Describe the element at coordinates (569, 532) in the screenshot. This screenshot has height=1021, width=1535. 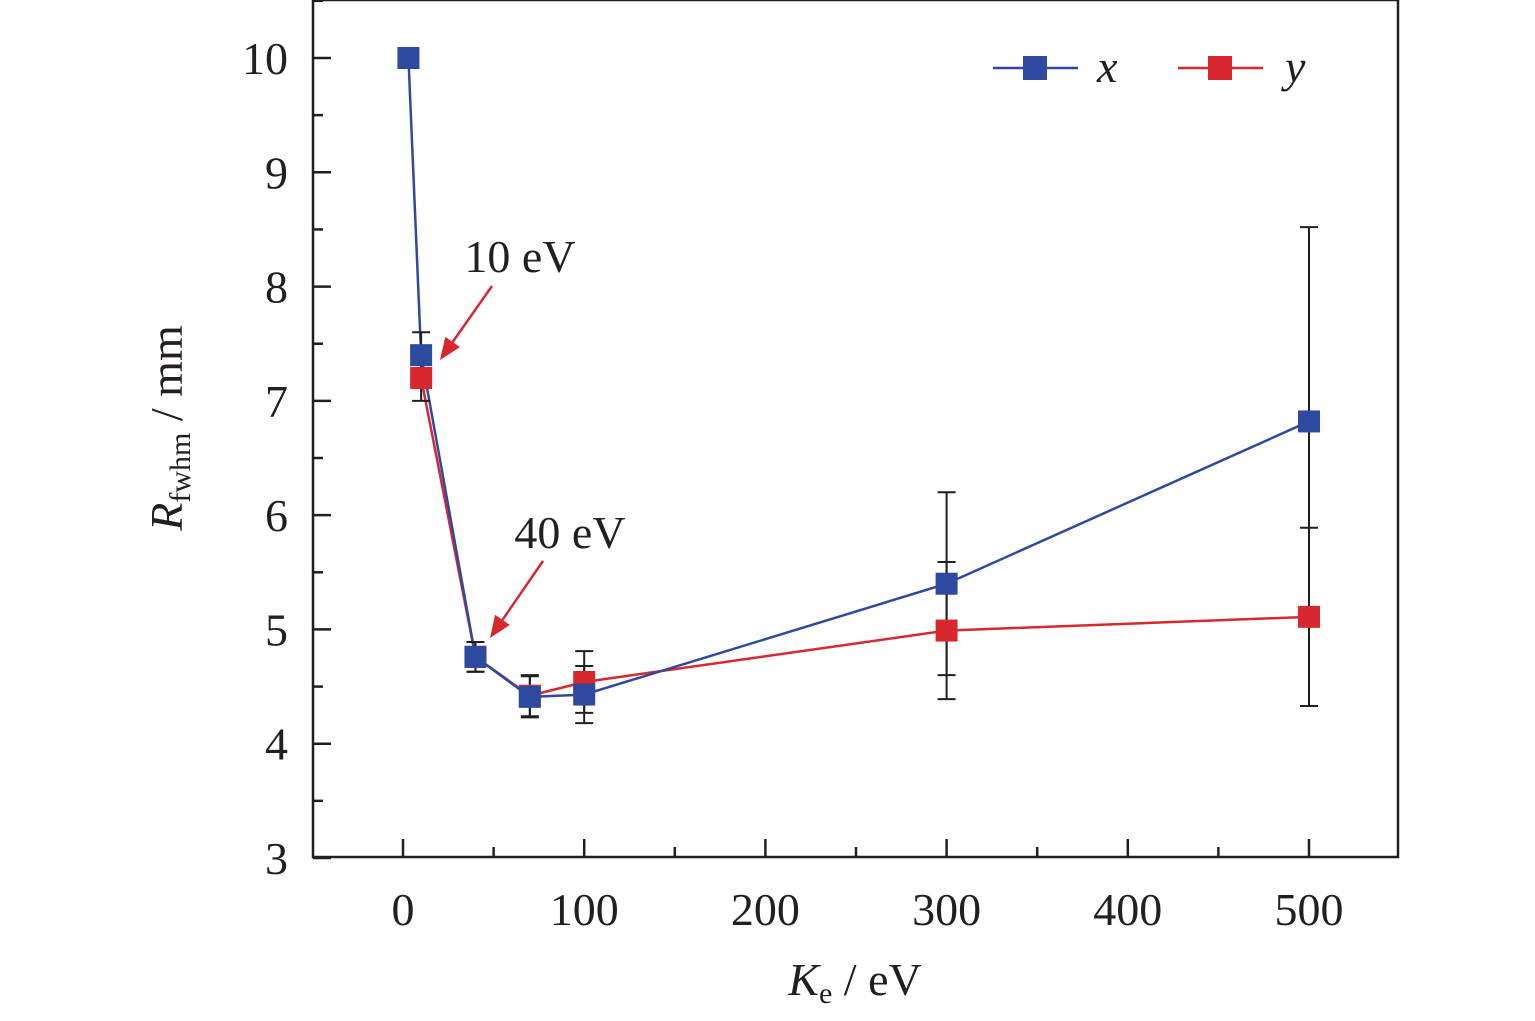
I see `annotation-label: 40 eV` at that location.